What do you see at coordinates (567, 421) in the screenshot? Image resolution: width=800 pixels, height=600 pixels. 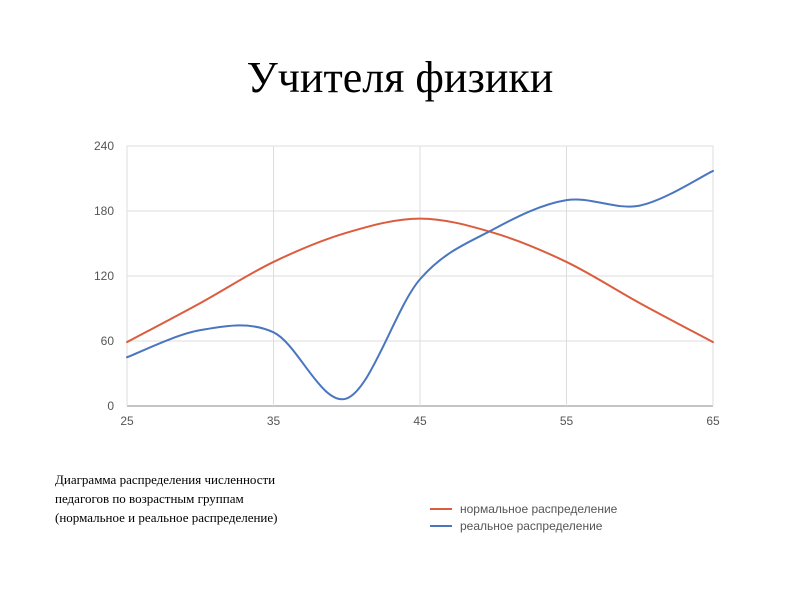 I see `x-tick-label: 55` at bounding box center [567, 421].